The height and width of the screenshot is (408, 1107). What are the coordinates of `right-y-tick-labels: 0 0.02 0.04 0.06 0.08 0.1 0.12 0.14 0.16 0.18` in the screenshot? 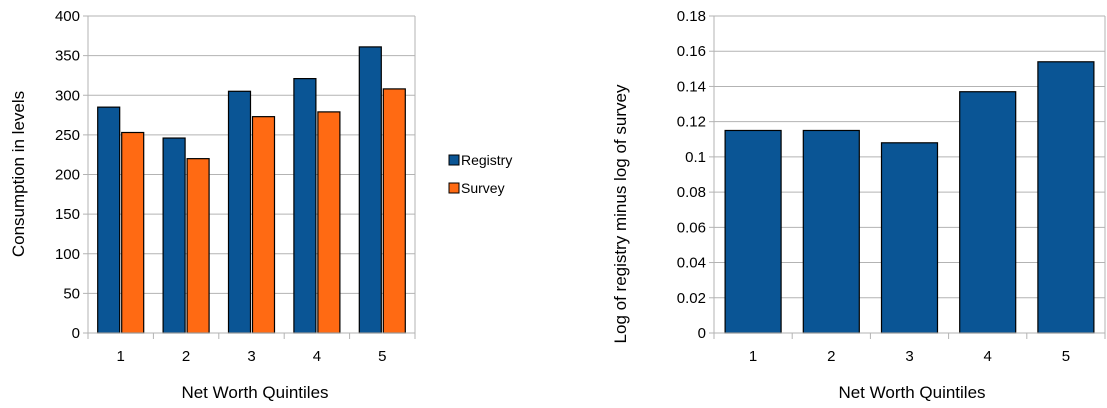 It's located at (691, 175).